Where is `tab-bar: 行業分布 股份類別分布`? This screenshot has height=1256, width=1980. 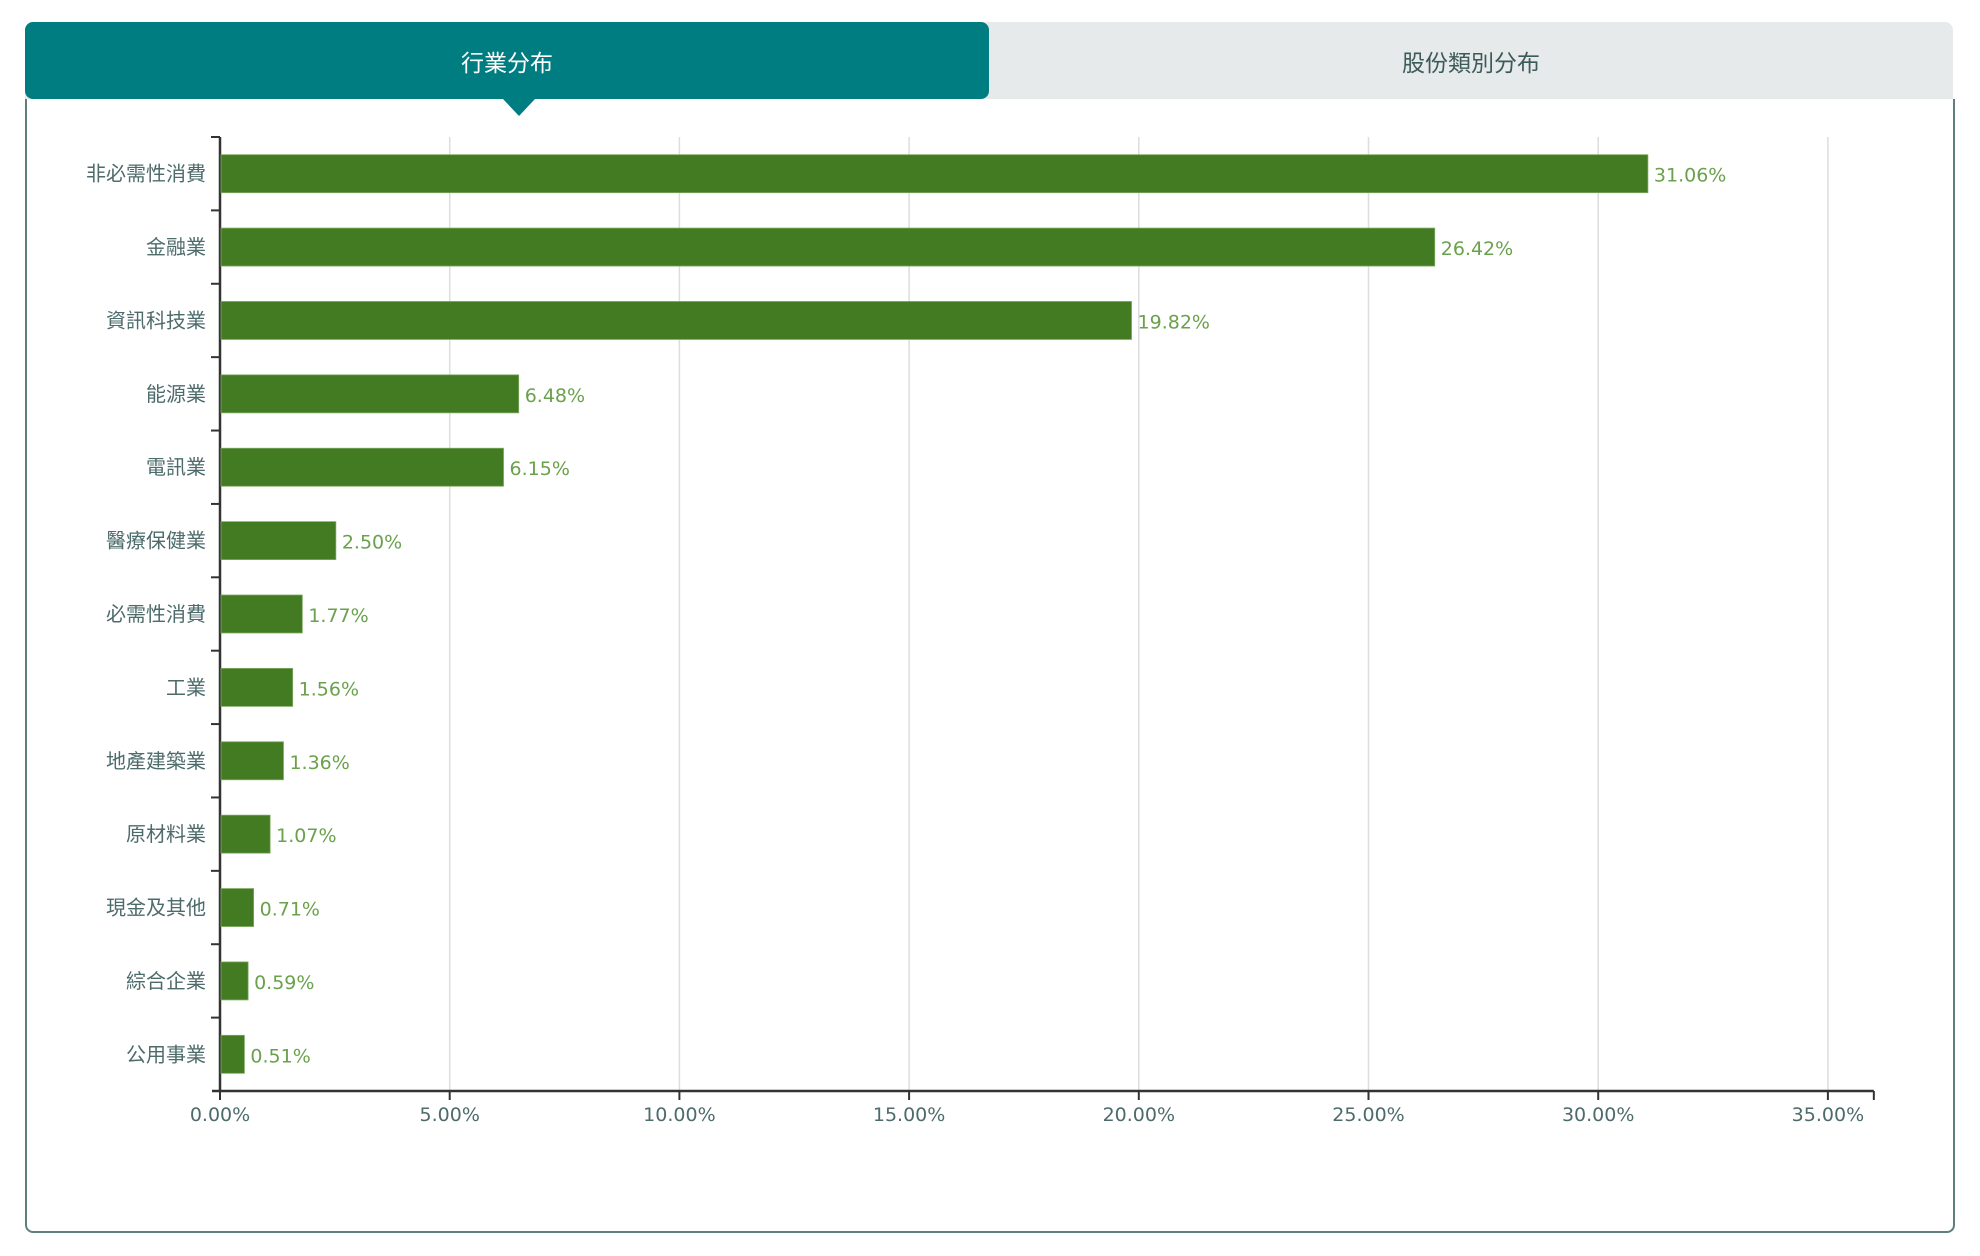
tab-bar: 行業分布 股份類別分布 is located at coordinates (989, 60).